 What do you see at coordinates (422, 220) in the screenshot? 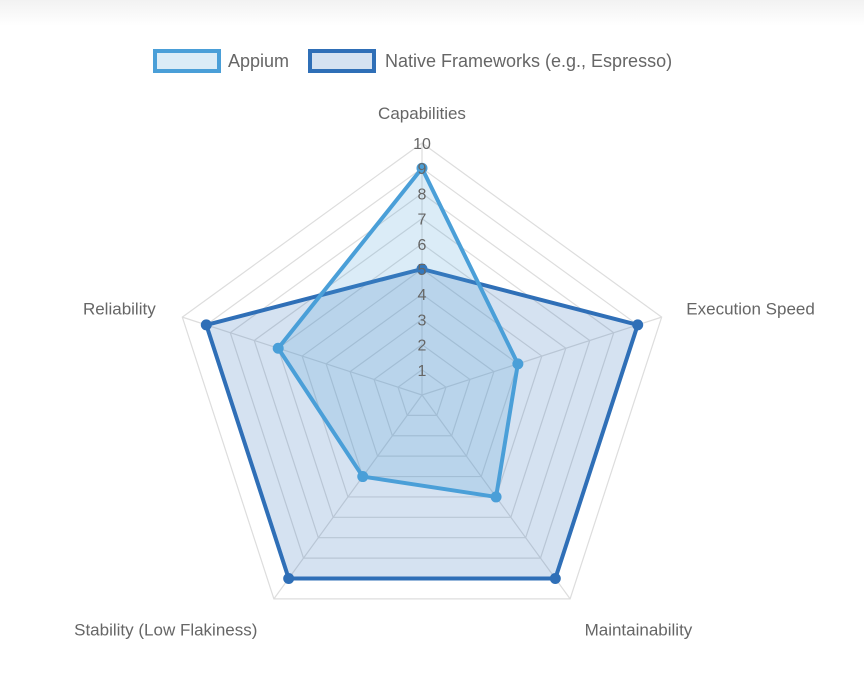
I see `tick-label: 7` at bounding box center [422, 220].